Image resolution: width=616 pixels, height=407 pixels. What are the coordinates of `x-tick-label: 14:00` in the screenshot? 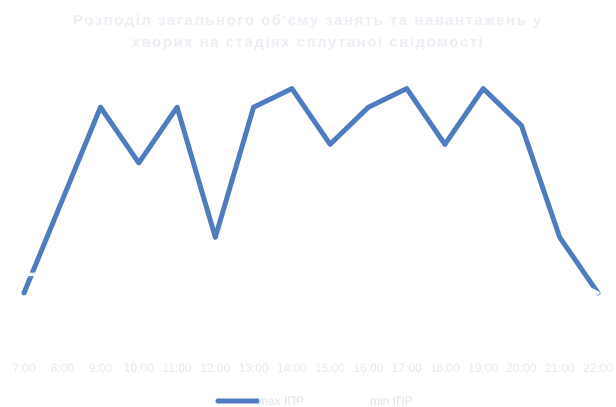 It's located at (292, 368).